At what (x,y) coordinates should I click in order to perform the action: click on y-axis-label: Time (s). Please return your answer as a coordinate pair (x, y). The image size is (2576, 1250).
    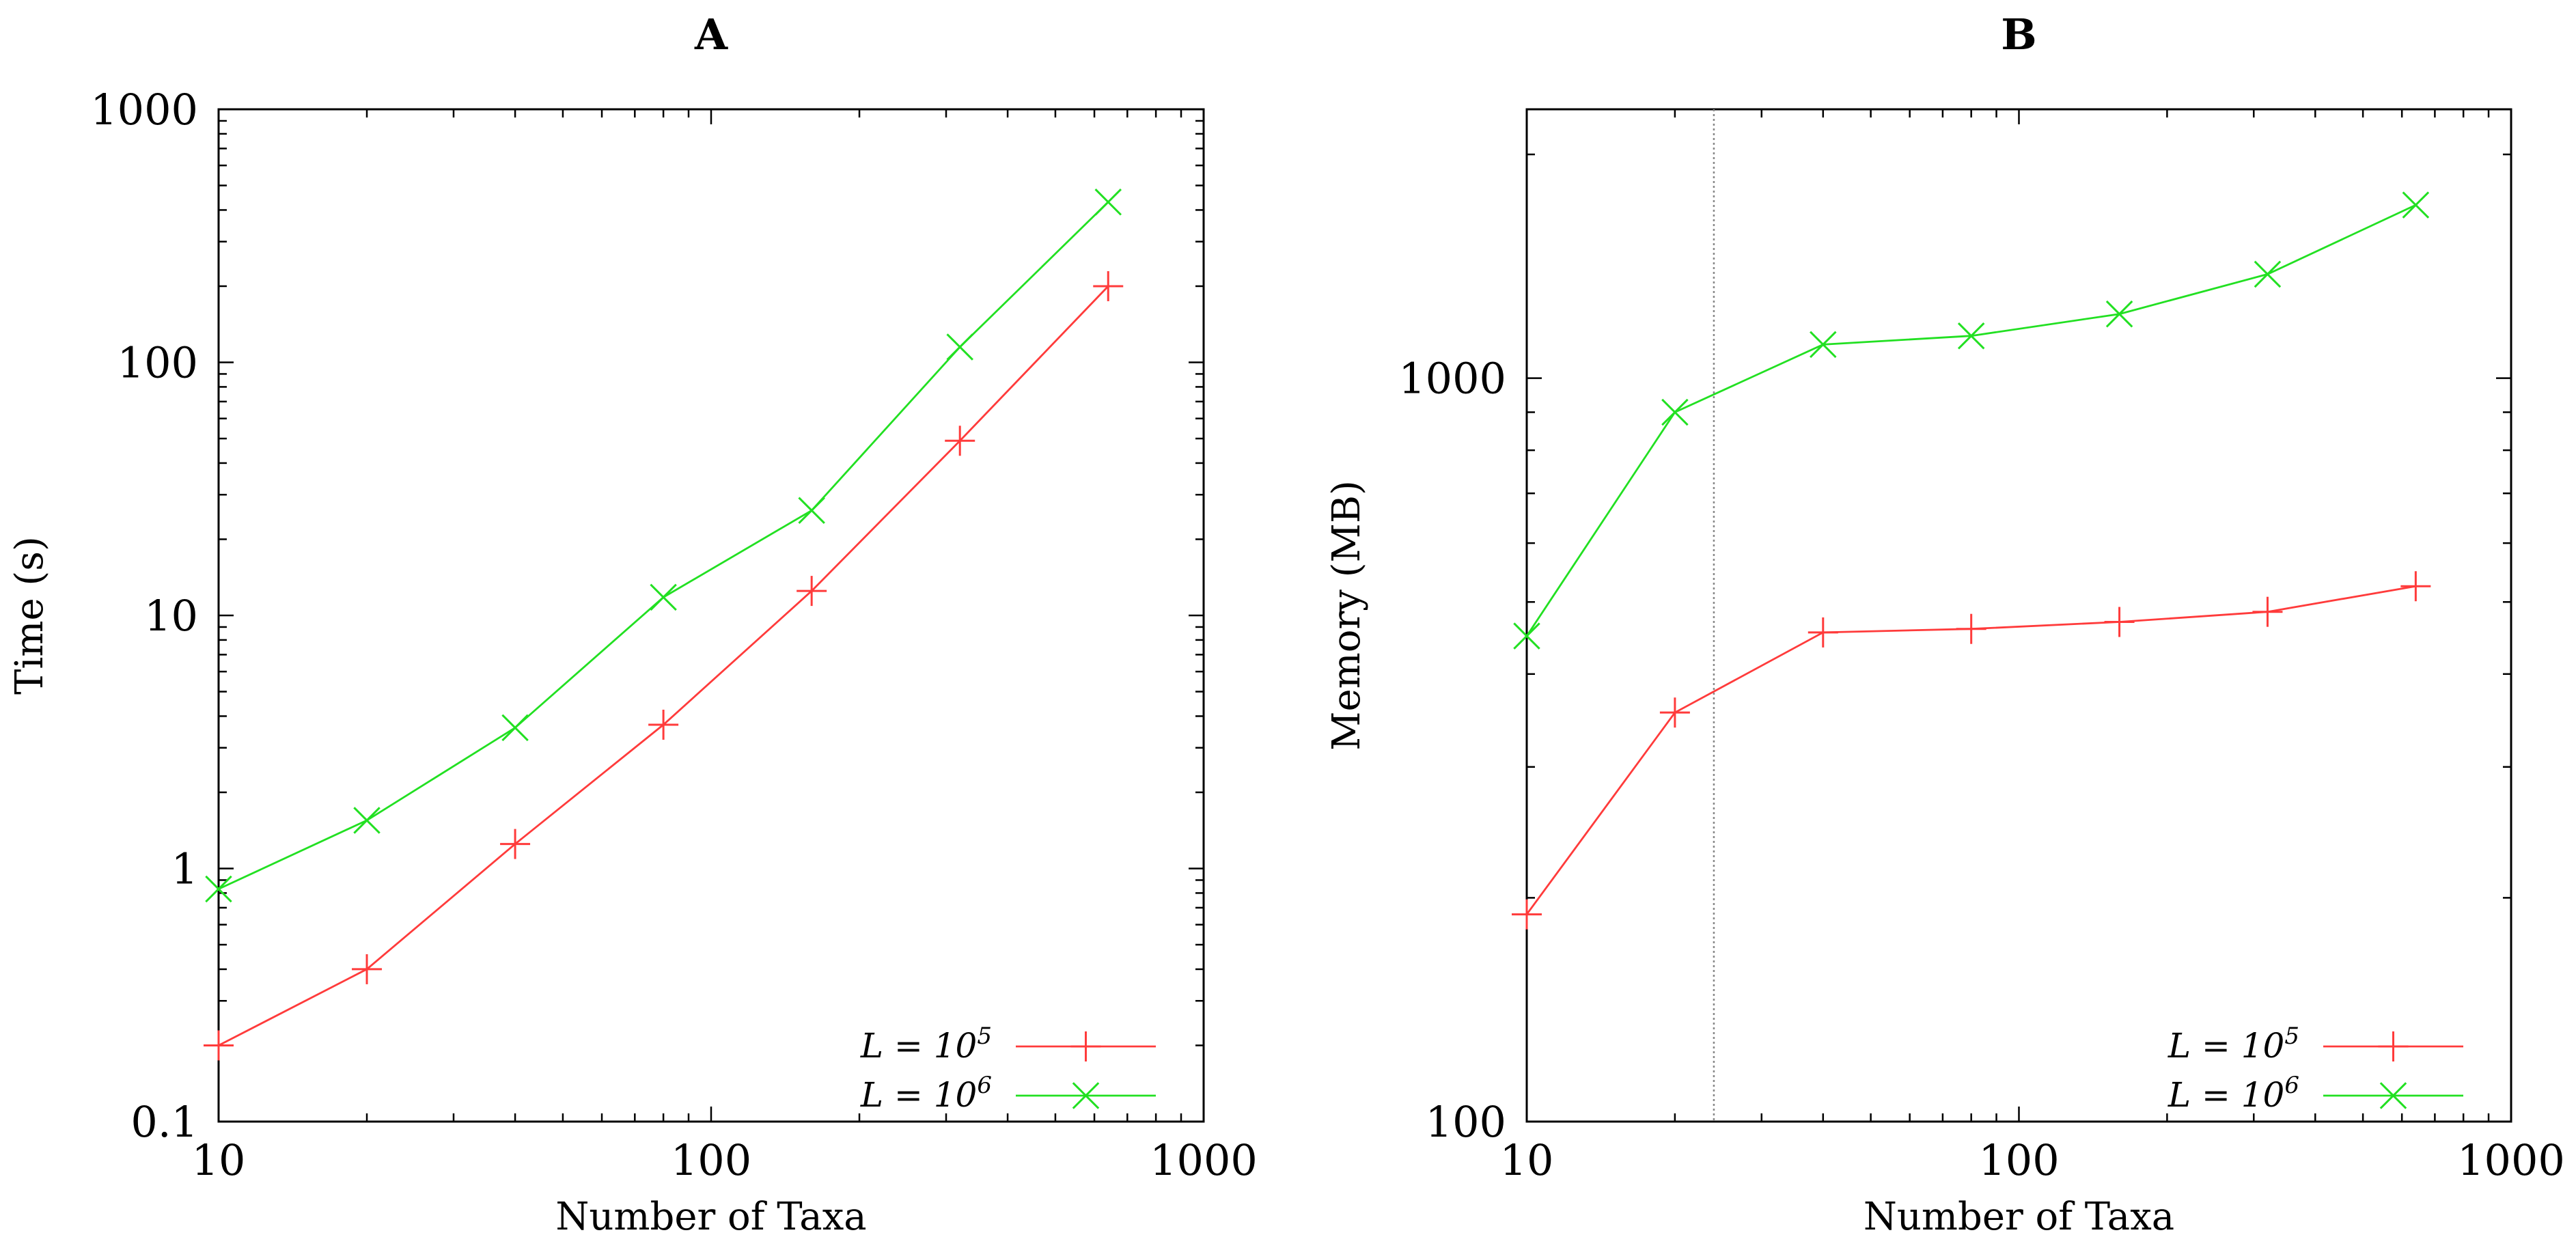
    Looking at the image, I should click on (30, 615).